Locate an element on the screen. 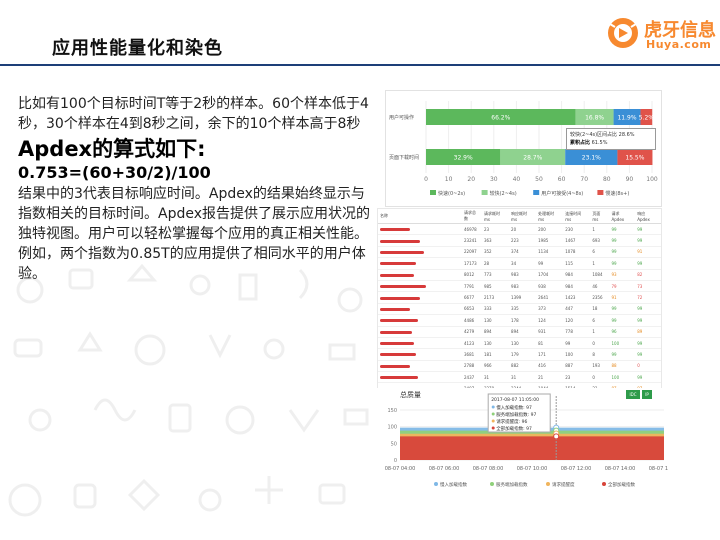 The height and width of the screenshot is (540, 720). table-header-cell: 页面 ms is located at coordinates (600, 216).